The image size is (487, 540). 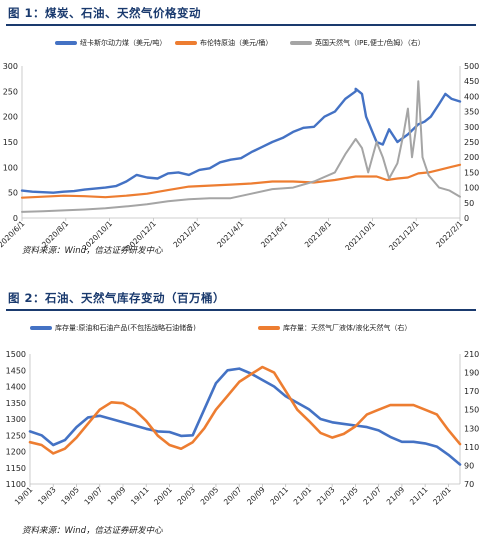 What do you see at coordinates (125, 328) in the screenshot?
I see `legend-label-oil: 库存量:原油和石油产品(不包括战略石油储备)` at bounding box center [125, 328].